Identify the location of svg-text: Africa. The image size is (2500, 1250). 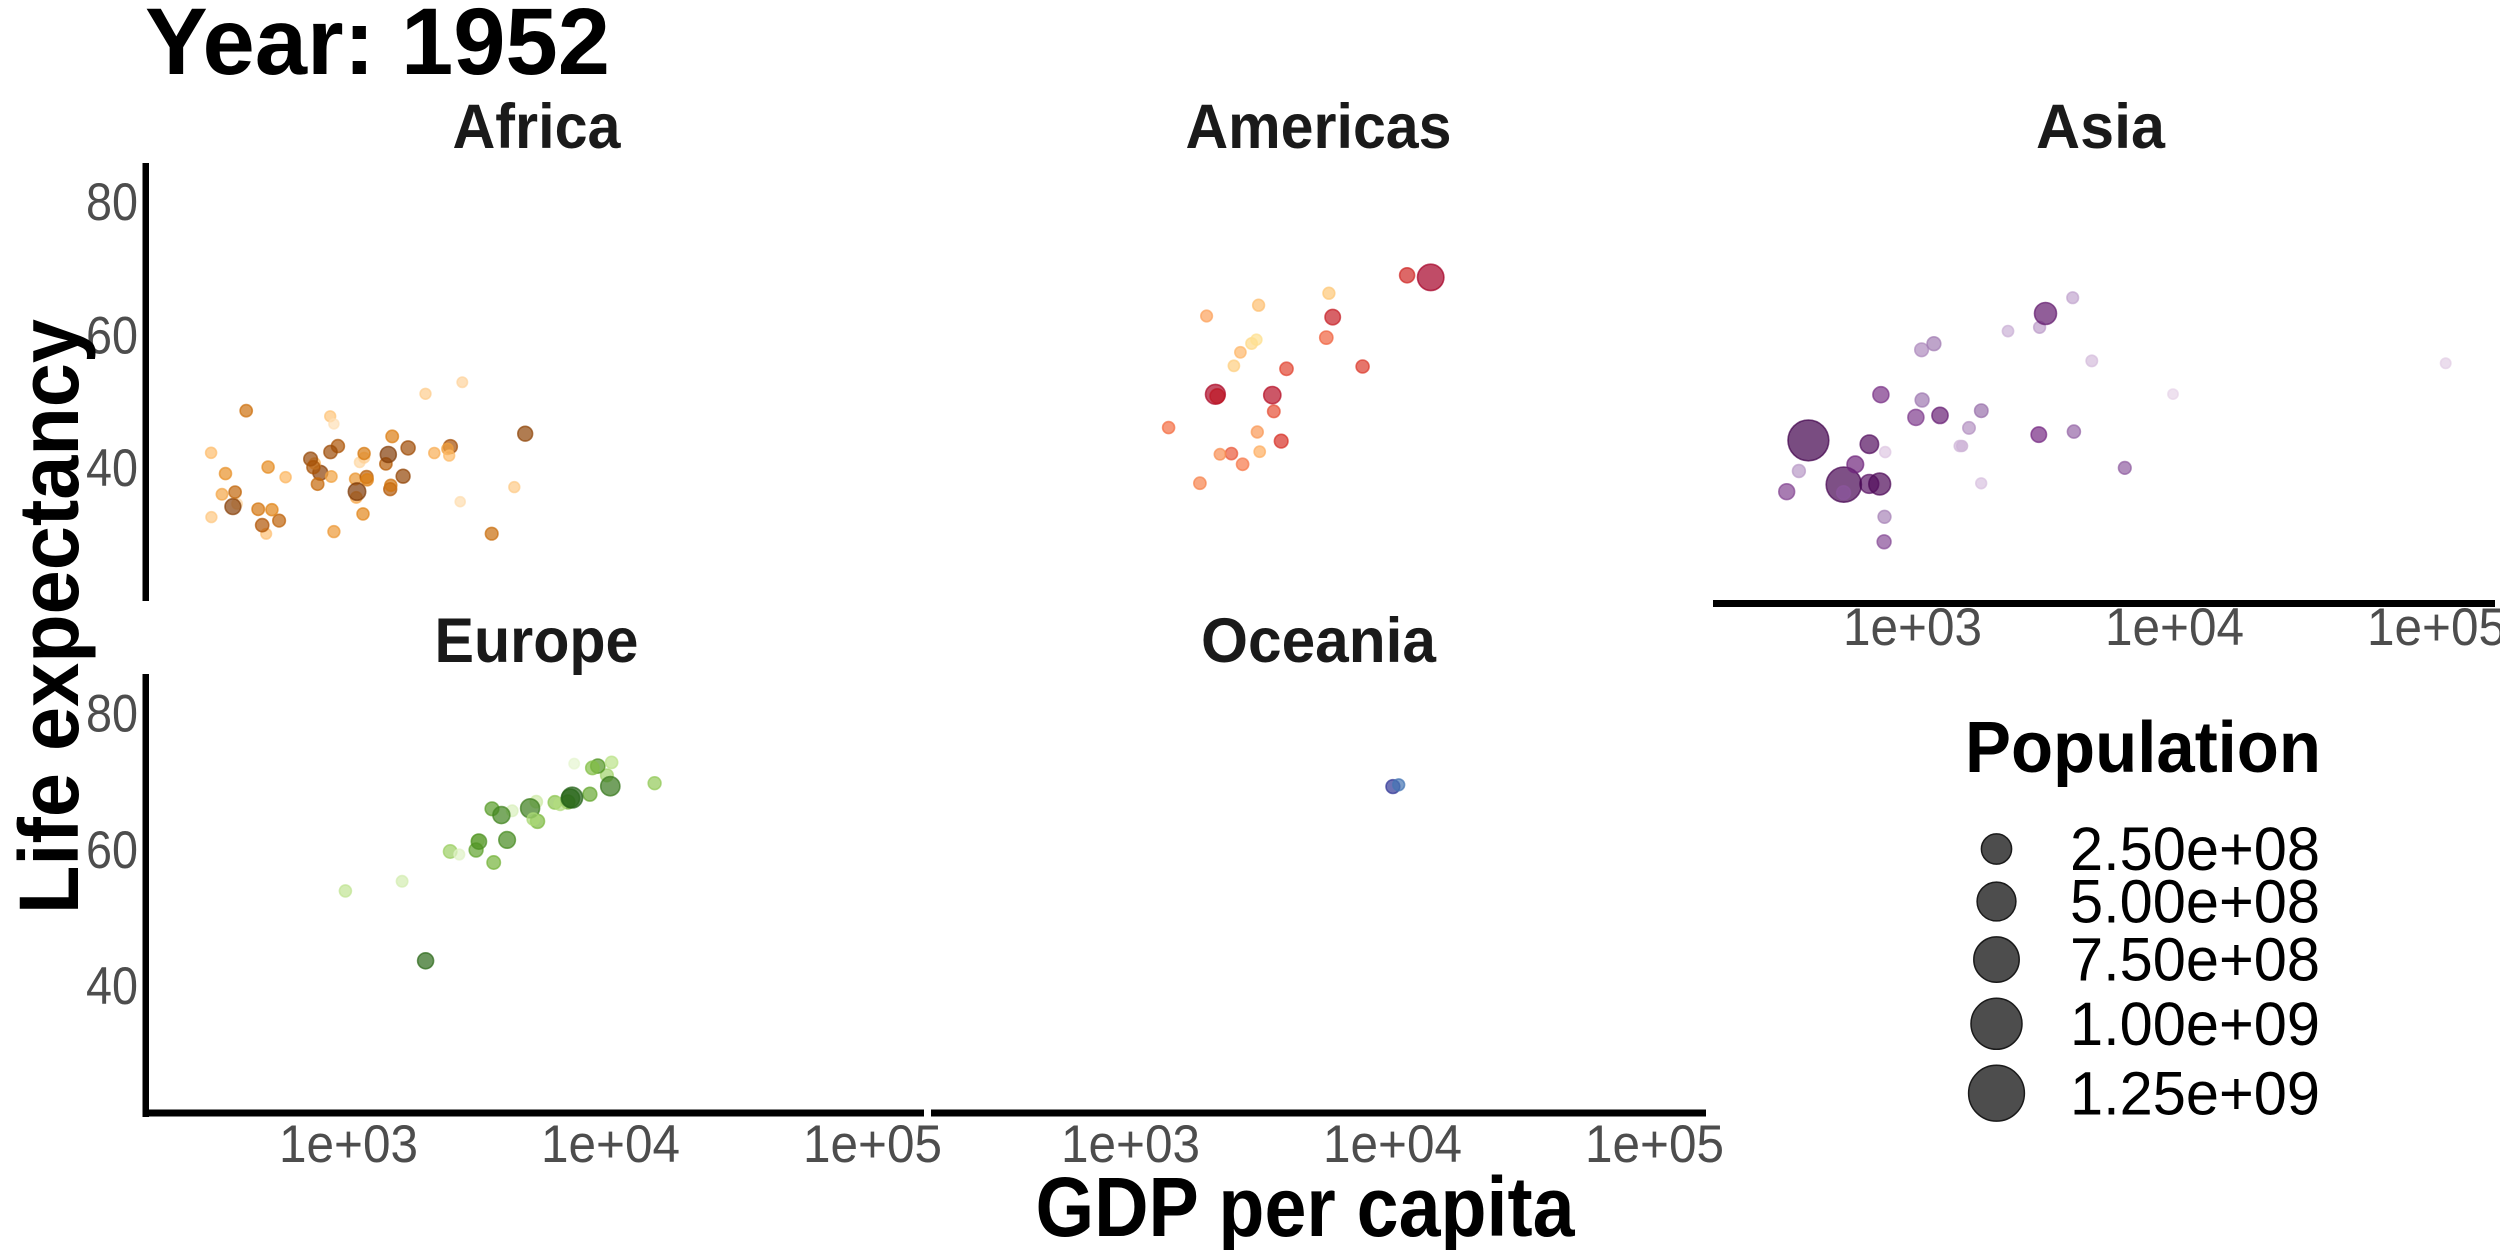
(537, 127).